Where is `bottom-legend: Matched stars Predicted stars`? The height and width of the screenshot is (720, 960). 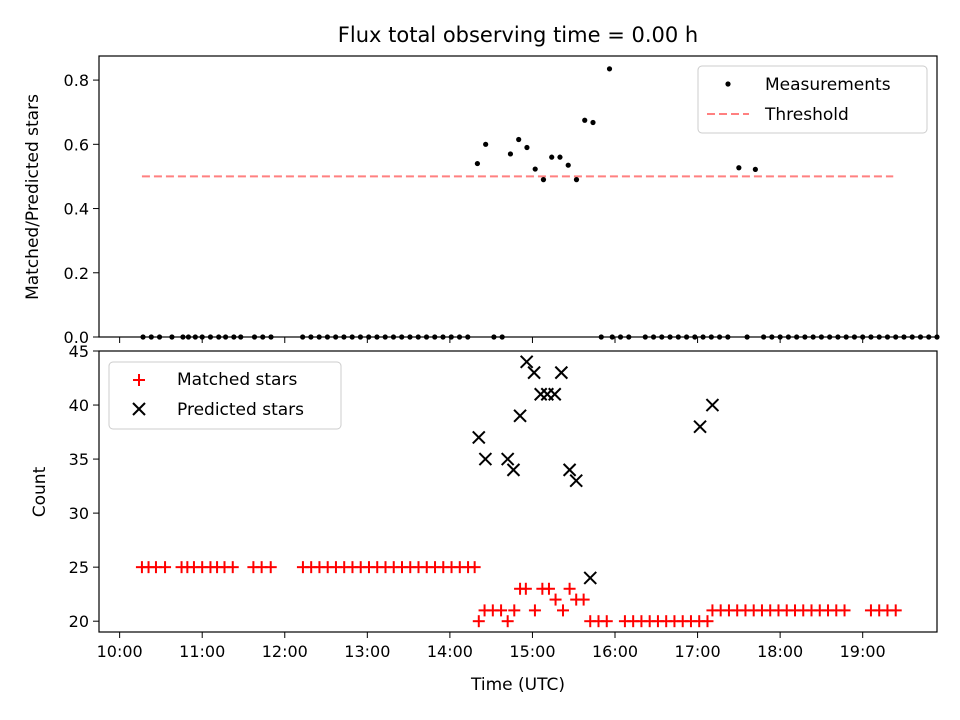 bottom-legend: Matched stars Predicted stars is located at coordinates (225, 395).